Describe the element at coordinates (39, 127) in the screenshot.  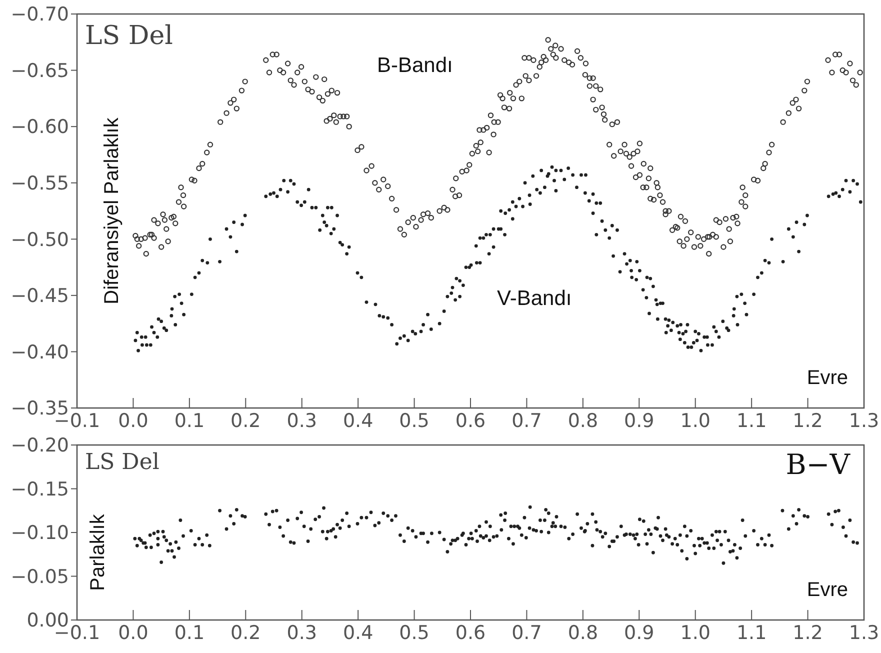
I see `y-tick-label: −0.60` at that location.